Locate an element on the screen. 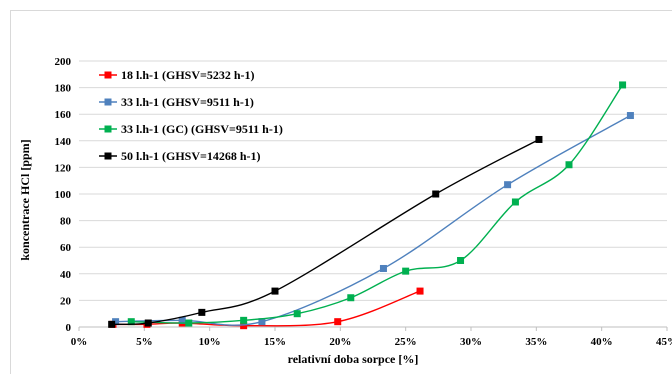 The image size is (672, 375). legend-label: 50 l.h-1 (GHSV=14268 h-1) is located at coordinates (191, 156).